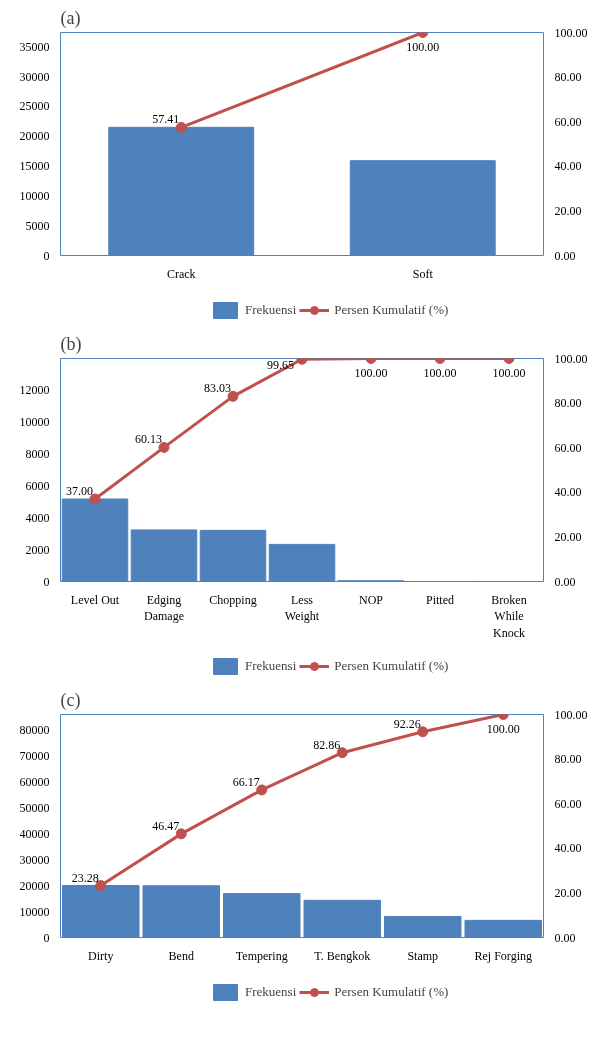 Image resolution: width=593 pixels, height=1054 pixels. What do you see at coordinates (34, 46) in the screenshot?
I see `y-tick-label: 35000` at bounding box center [34, 46].